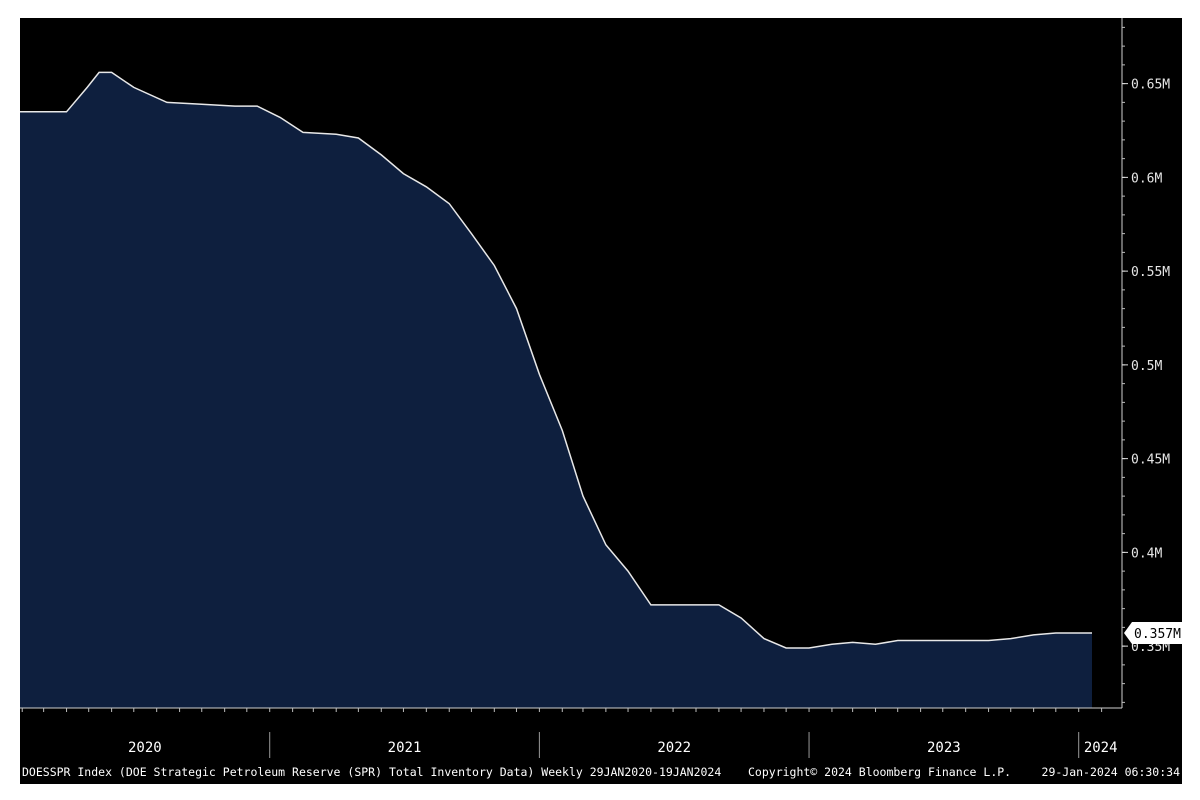 Image resolution: width=1200 pixels, height=800 pixels. I want to click on x-tick-label: 2023, so click(944, 748).